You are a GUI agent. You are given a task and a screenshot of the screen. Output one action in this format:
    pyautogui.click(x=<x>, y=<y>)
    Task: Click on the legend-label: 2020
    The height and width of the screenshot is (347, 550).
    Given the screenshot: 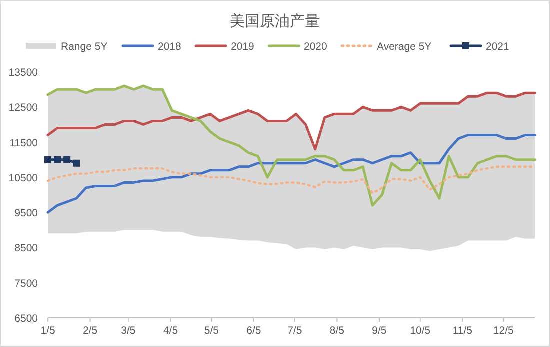 What is the action you would take?
    pyautogui.click(x=316, y=47)
    